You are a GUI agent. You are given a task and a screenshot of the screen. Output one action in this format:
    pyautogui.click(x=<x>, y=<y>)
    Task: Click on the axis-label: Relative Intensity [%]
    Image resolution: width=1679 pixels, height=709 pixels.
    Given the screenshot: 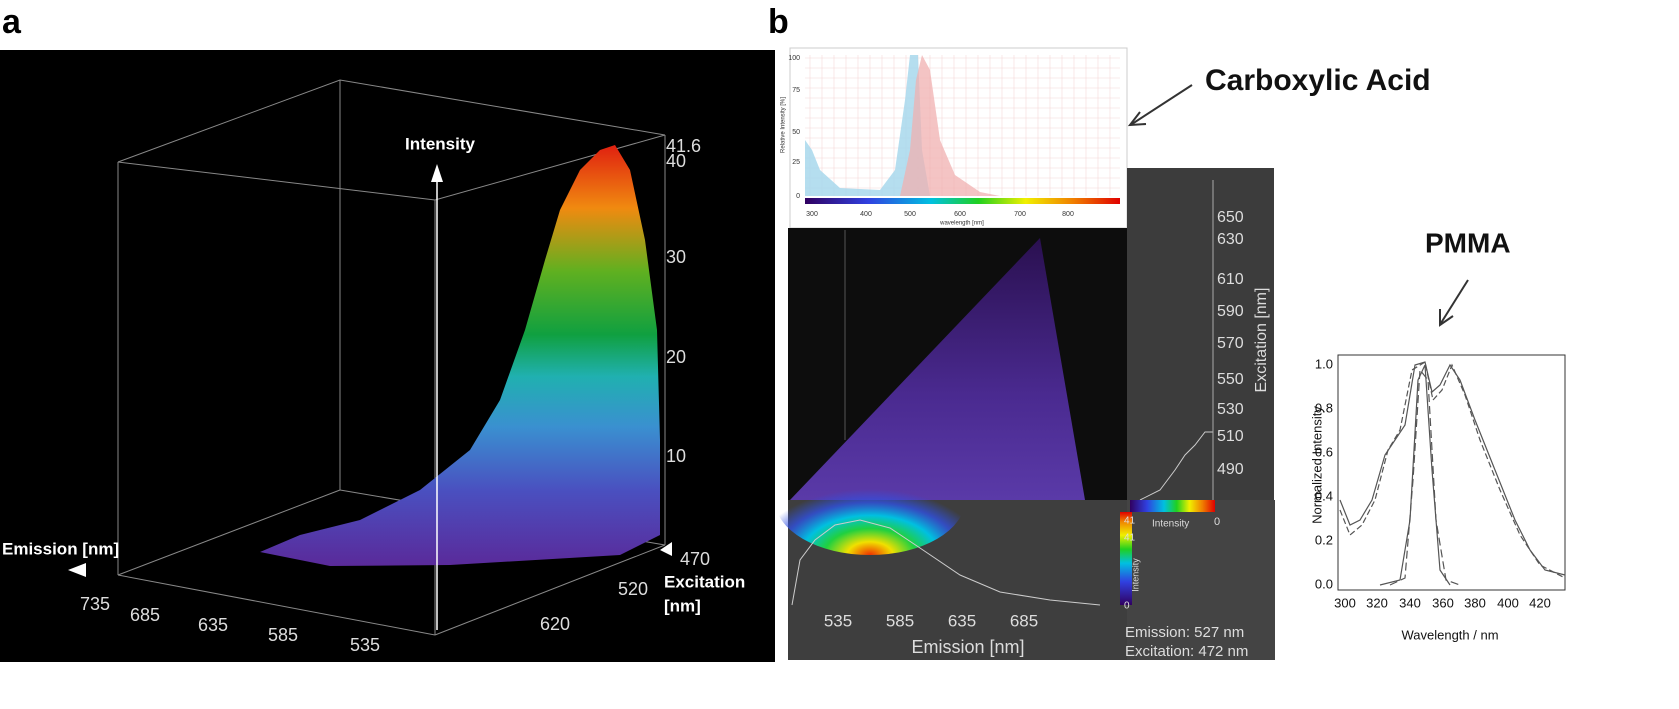 What is the action you would take?
    pyautogui.click(x=784, y=125)
    